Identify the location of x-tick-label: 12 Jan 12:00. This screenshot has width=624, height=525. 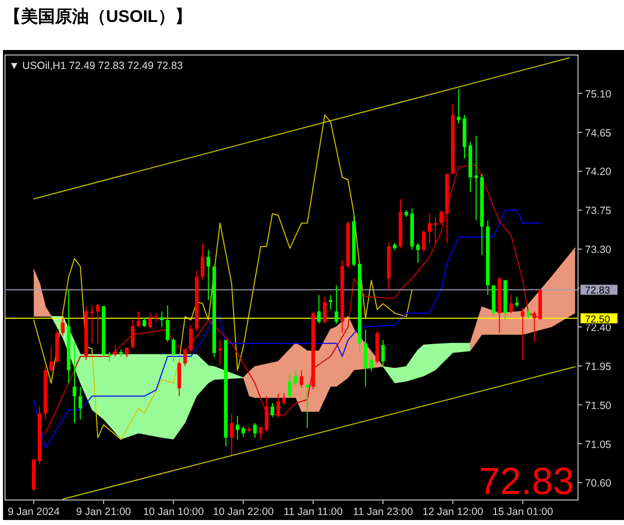
(453, 512).